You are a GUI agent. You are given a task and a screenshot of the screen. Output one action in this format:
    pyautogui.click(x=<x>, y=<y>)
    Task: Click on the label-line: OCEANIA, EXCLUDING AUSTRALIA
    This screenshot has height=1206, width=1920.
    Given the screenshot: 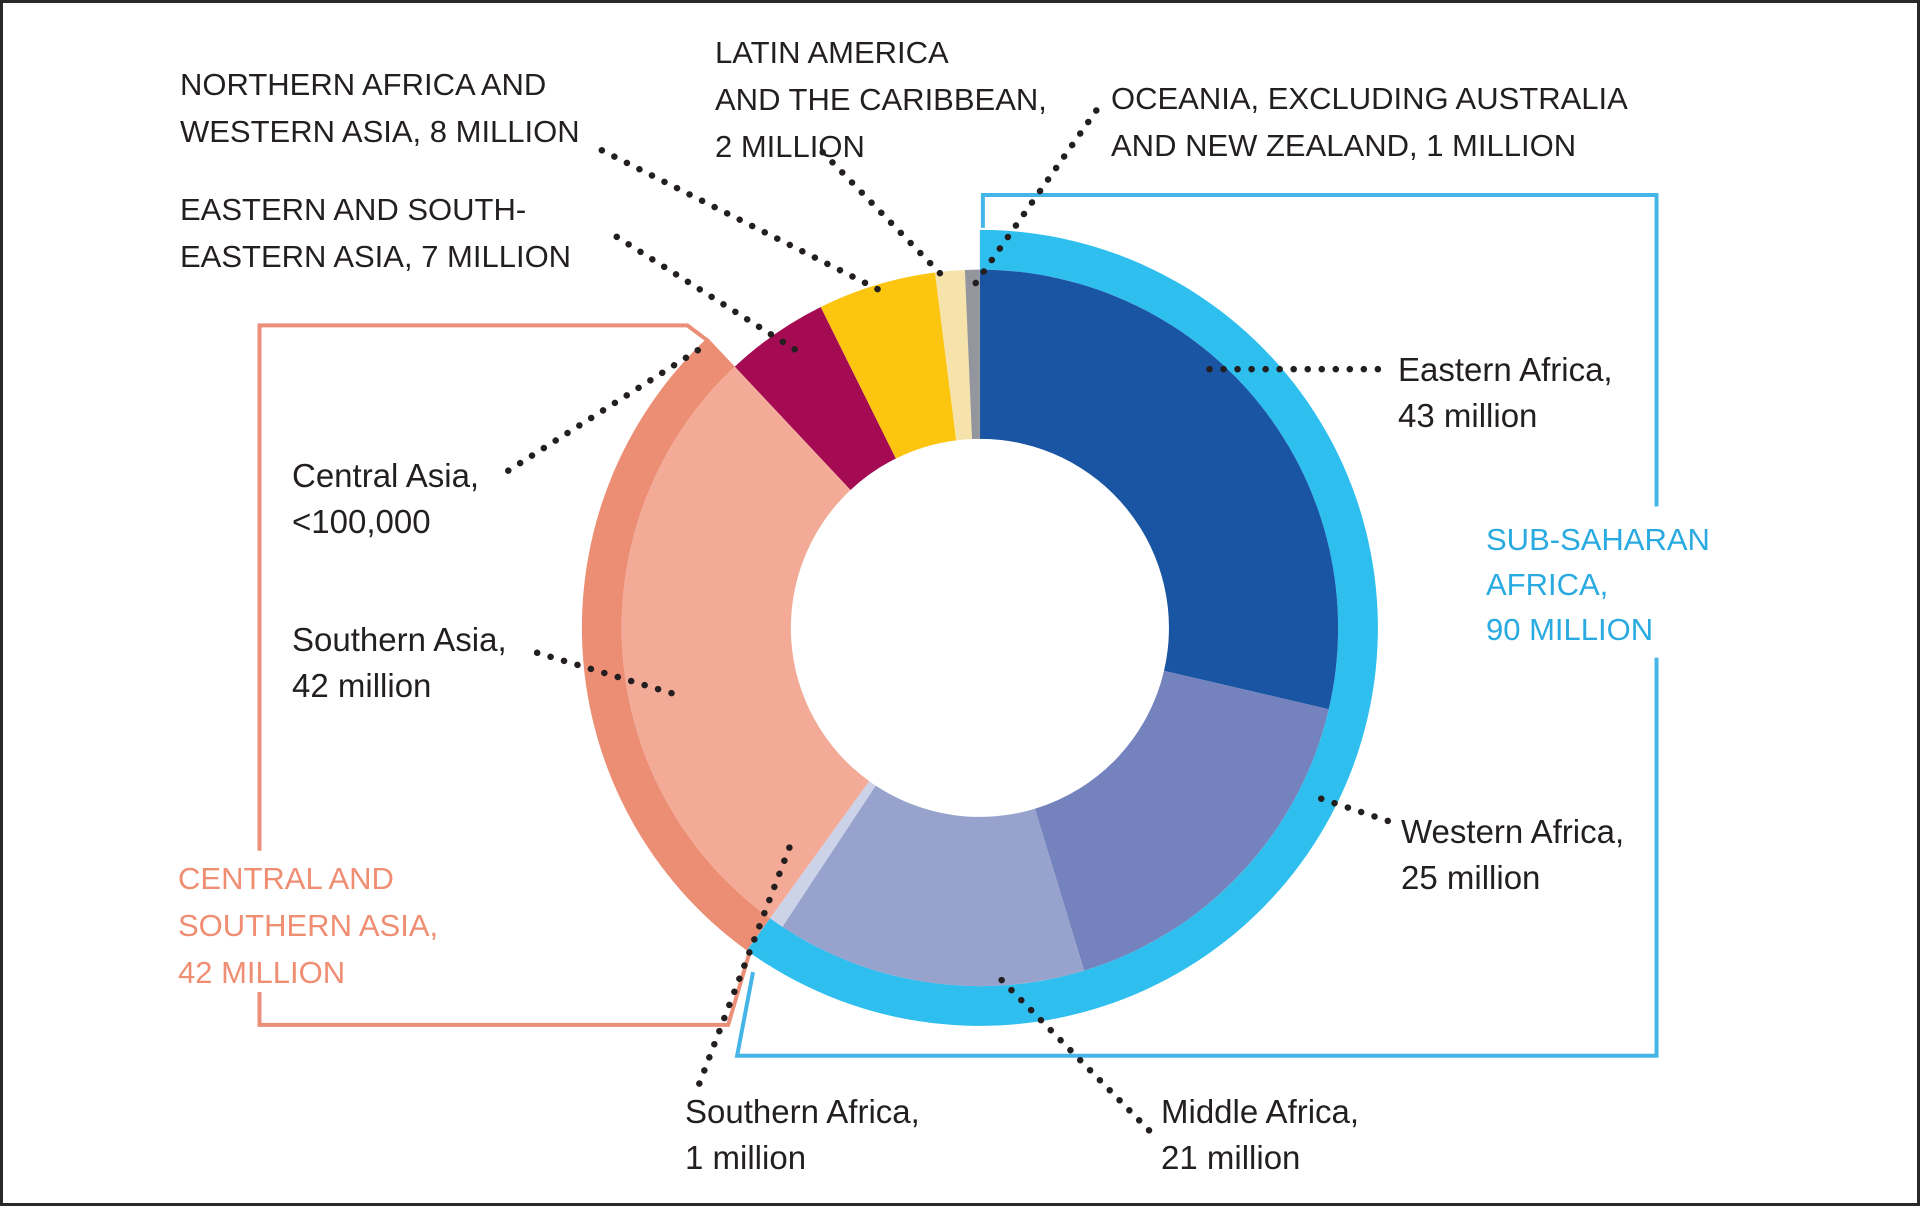 What is the action you would take?
    pyautogui.click(x=1369, y=98)
    